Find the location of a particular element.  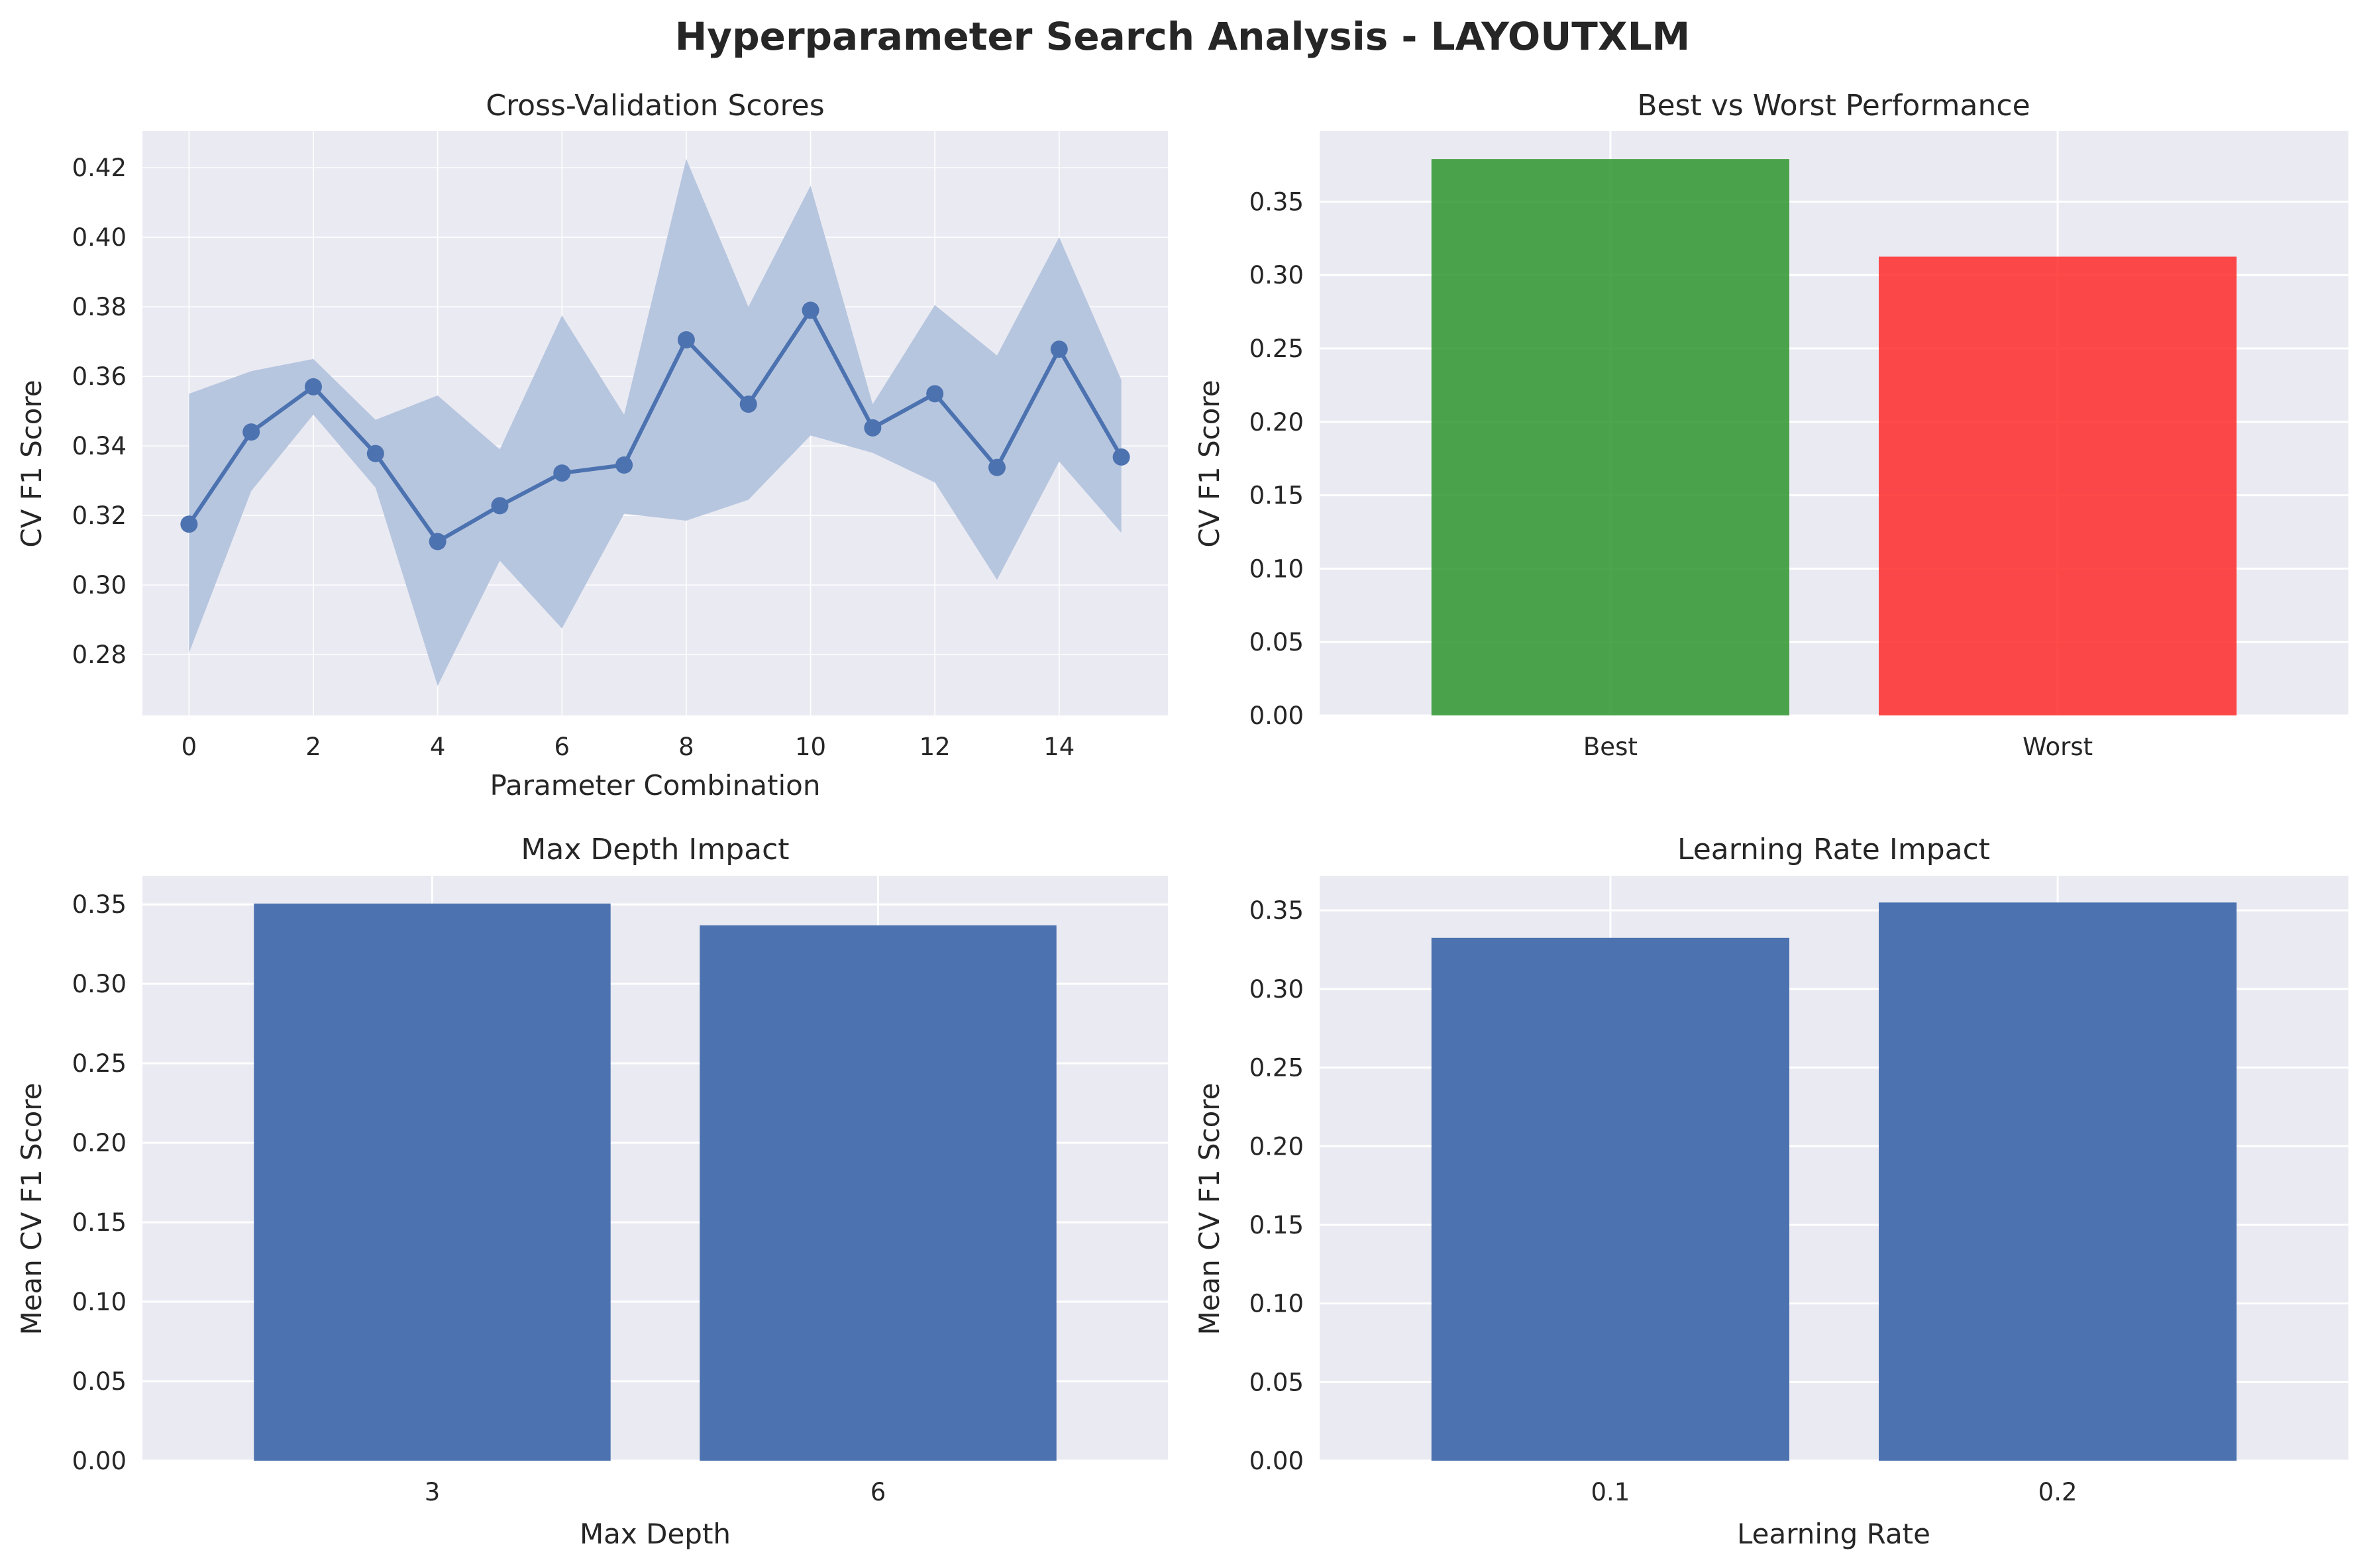

cv-x-tick-label: 10 is located at coordinates (810, 747).